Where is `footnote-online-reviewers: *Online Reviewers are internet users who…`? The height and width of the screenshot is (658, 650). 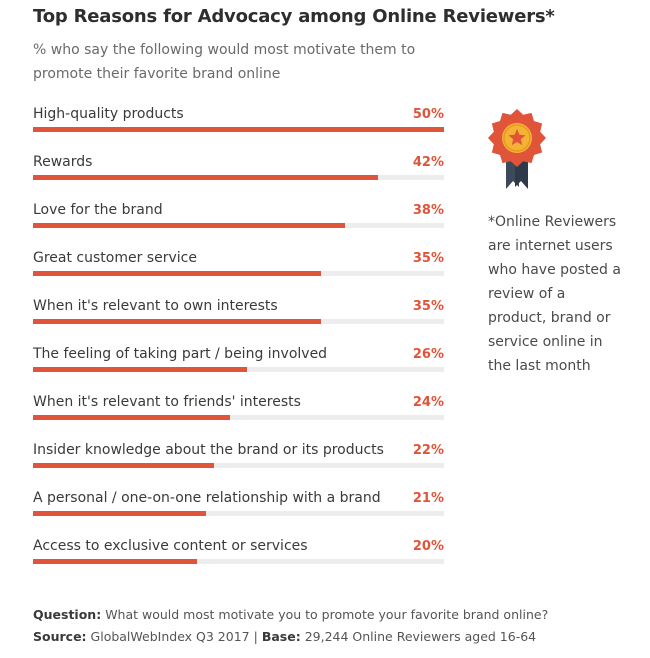
footnote-online-reviewers: *Online Reviewers are internet users who… is located at coordinates (554, 294).